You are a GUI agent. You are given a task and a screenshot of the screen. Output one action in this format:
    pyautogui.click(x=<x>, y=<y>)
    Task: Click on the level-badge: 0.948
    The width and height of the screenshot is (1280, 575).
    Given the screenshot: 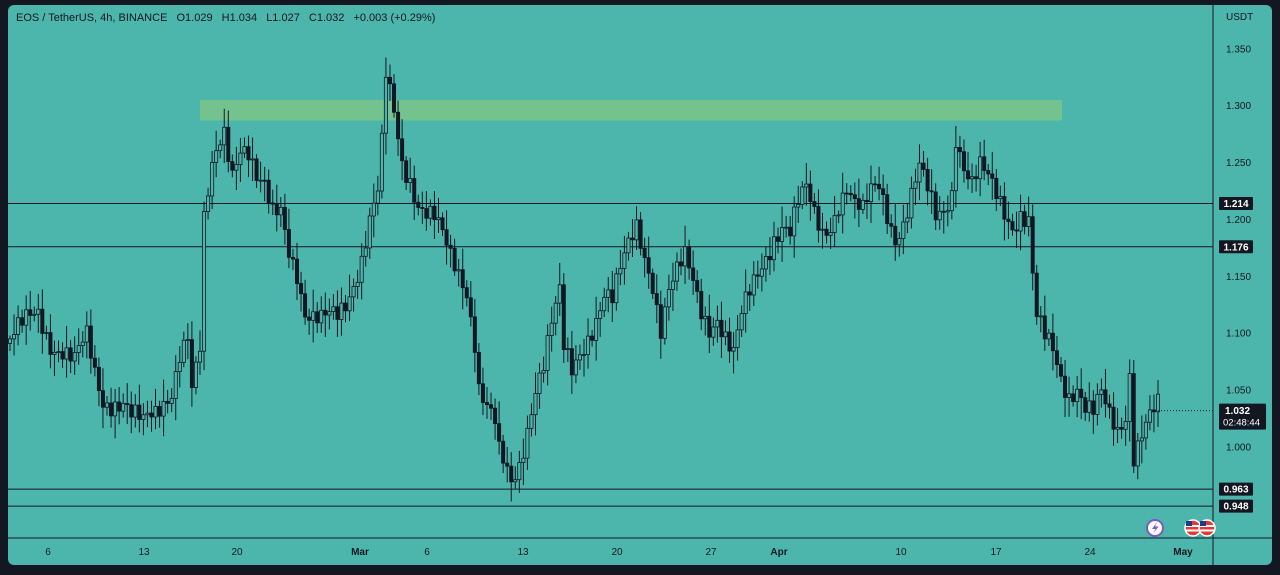 What is the action you would take?
    pyautogui.click(x=1236, y=506)
    